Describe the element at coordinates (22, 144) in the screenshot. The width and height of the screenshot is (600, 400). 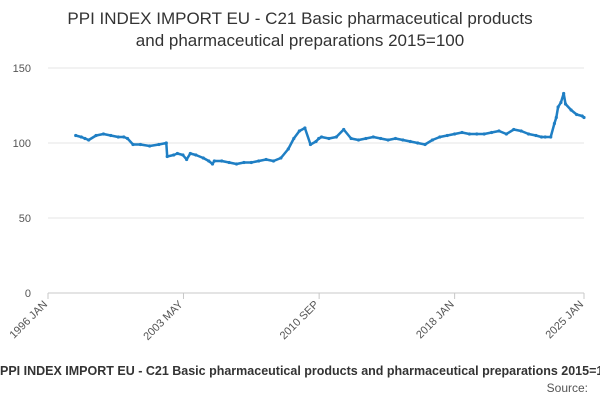
I see `y-tick-label-2: 100` at that location.